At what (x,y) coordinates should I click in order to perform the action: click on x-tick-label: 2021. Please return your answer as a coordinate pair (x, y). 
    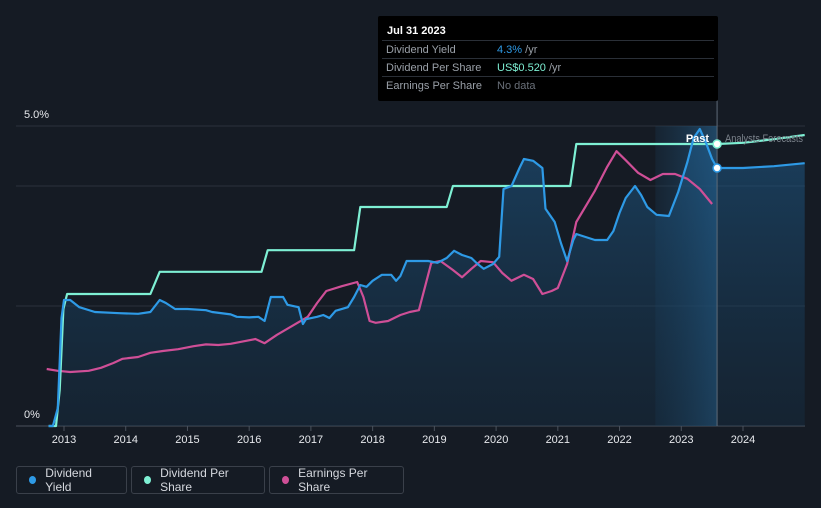
    Looking at the image, I should click on (558, 440).